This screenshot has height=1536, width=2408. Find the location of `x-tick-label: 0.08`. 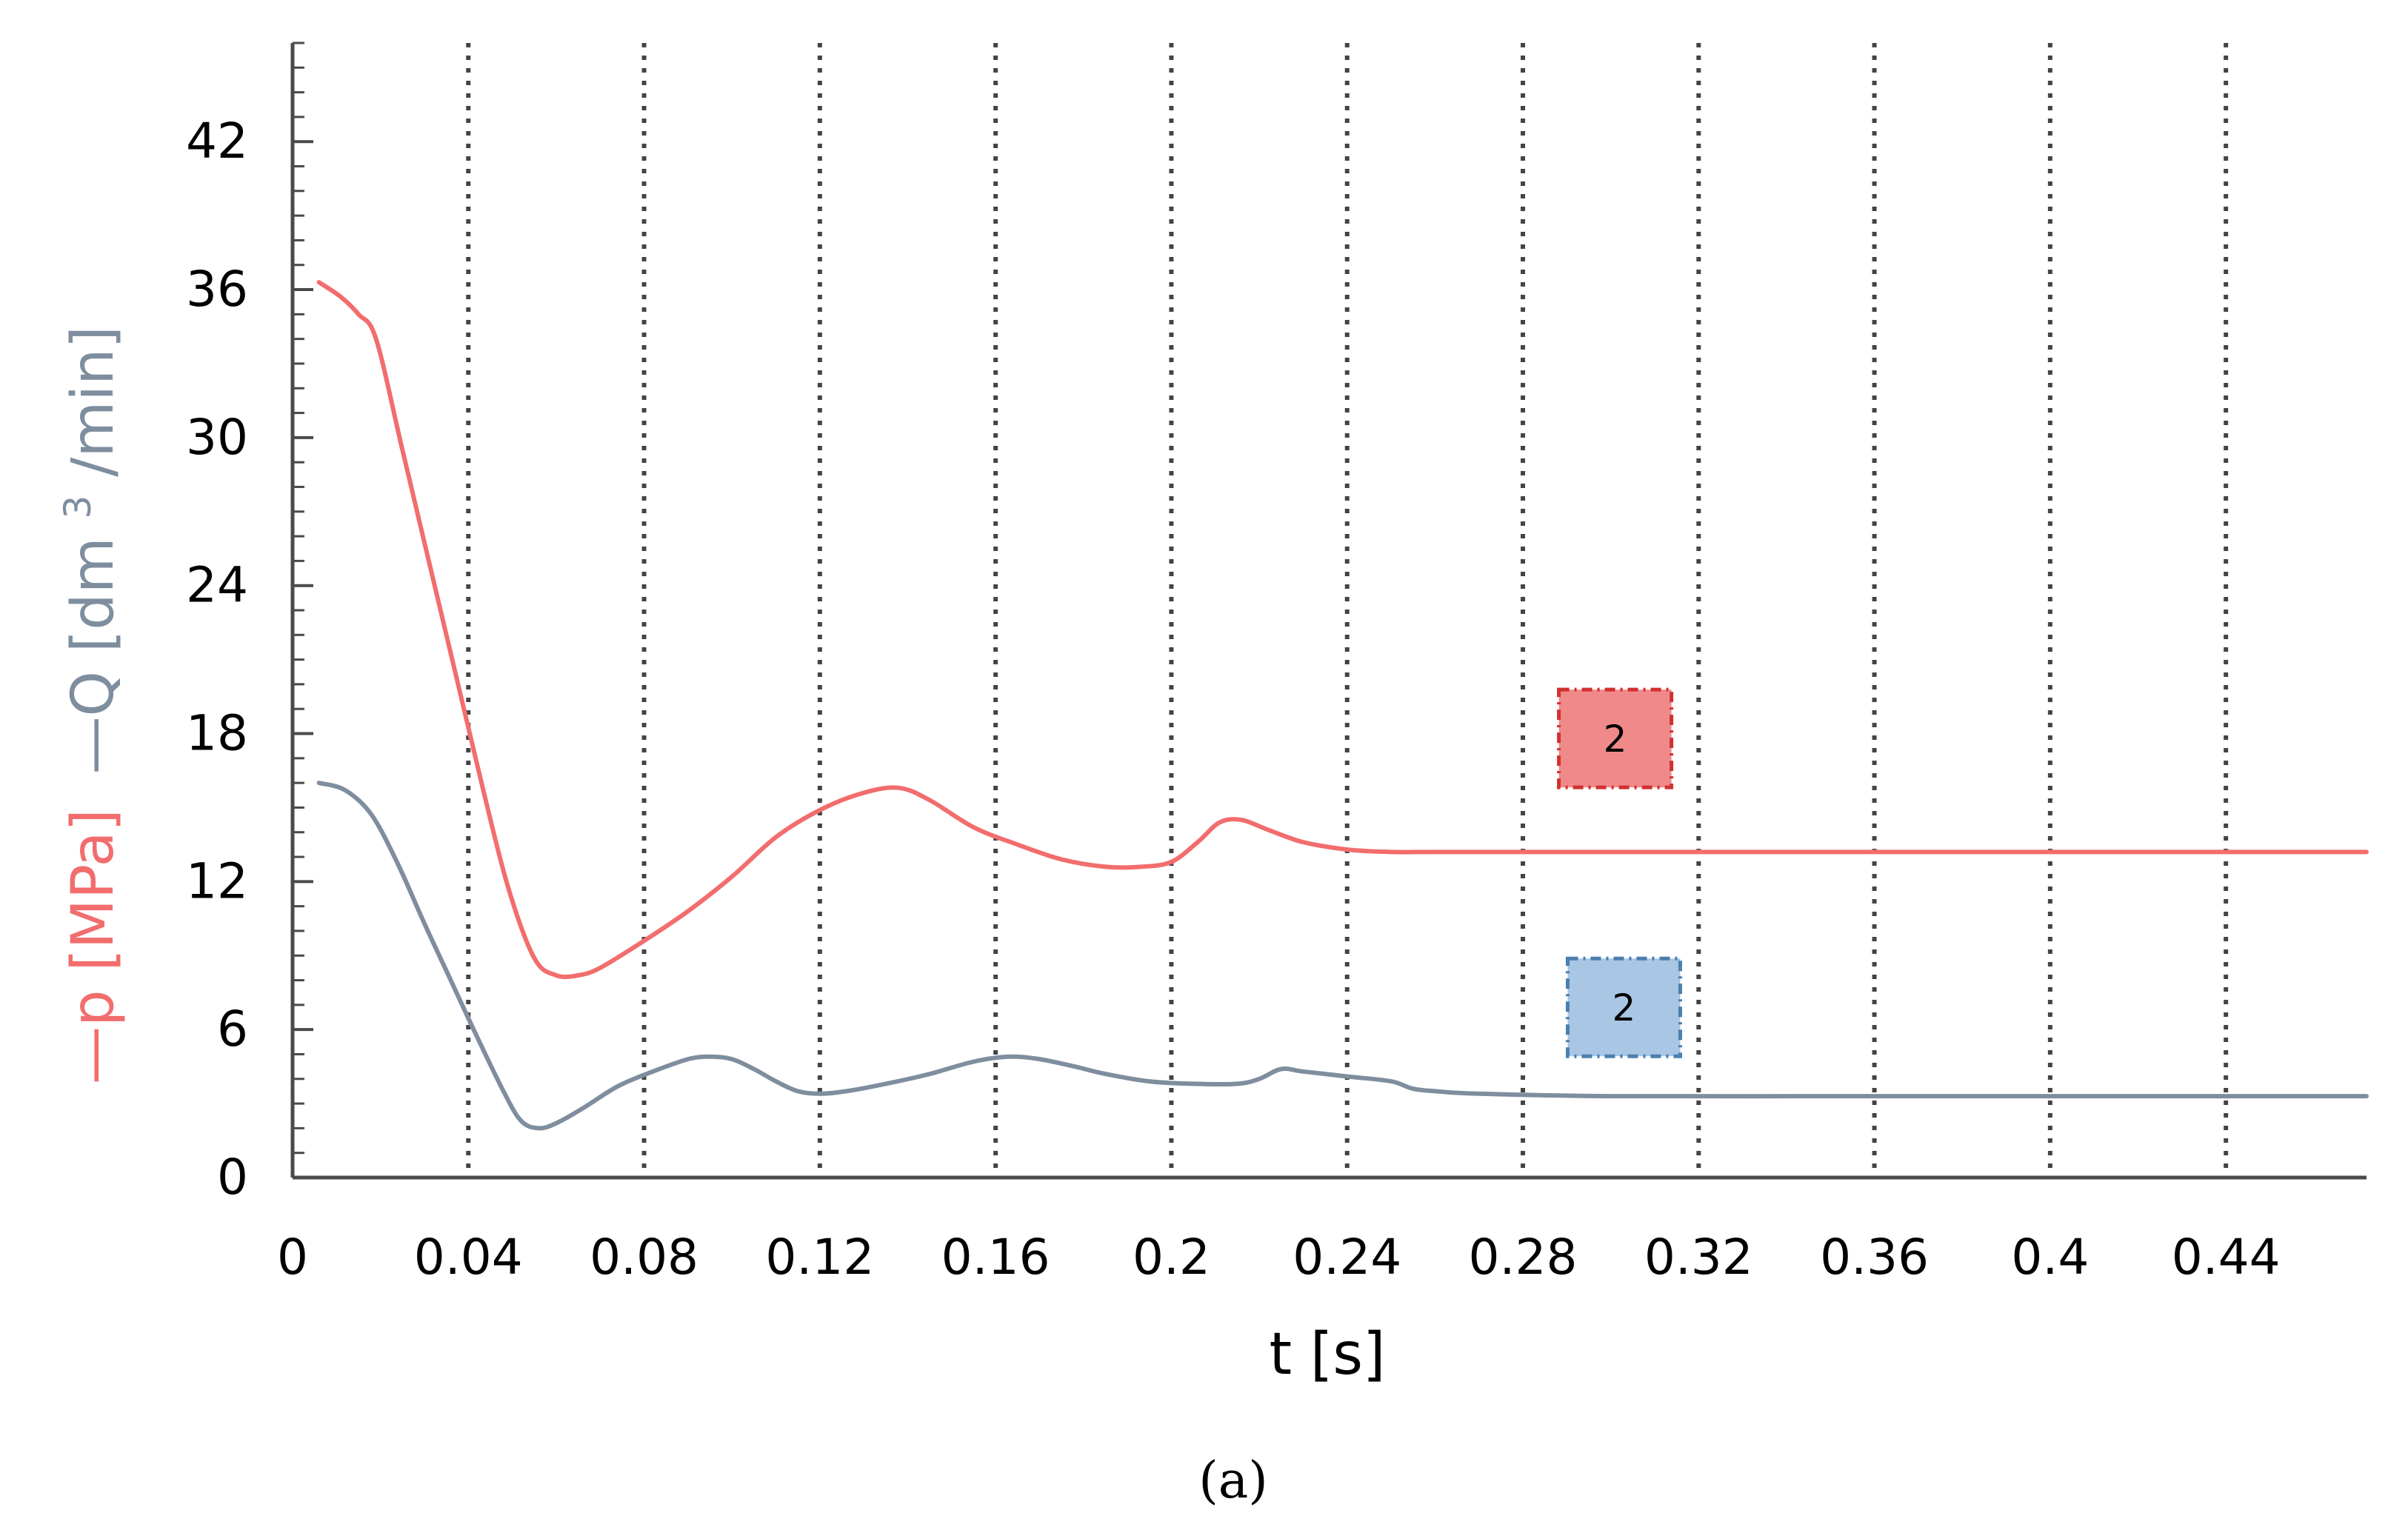

x-tick-label: 0.08 is located at coordinates (644, 1258).